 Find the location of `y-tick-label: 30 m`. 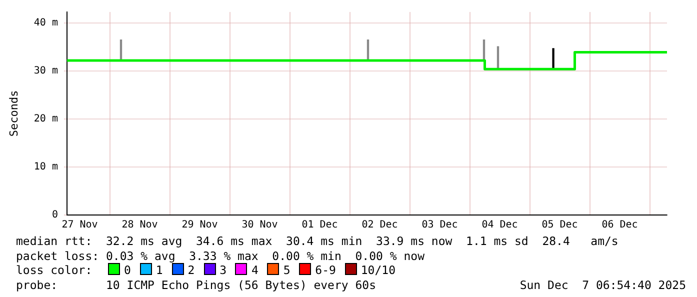

y-tick-label: 30 m is located at coordinates (46, 71).